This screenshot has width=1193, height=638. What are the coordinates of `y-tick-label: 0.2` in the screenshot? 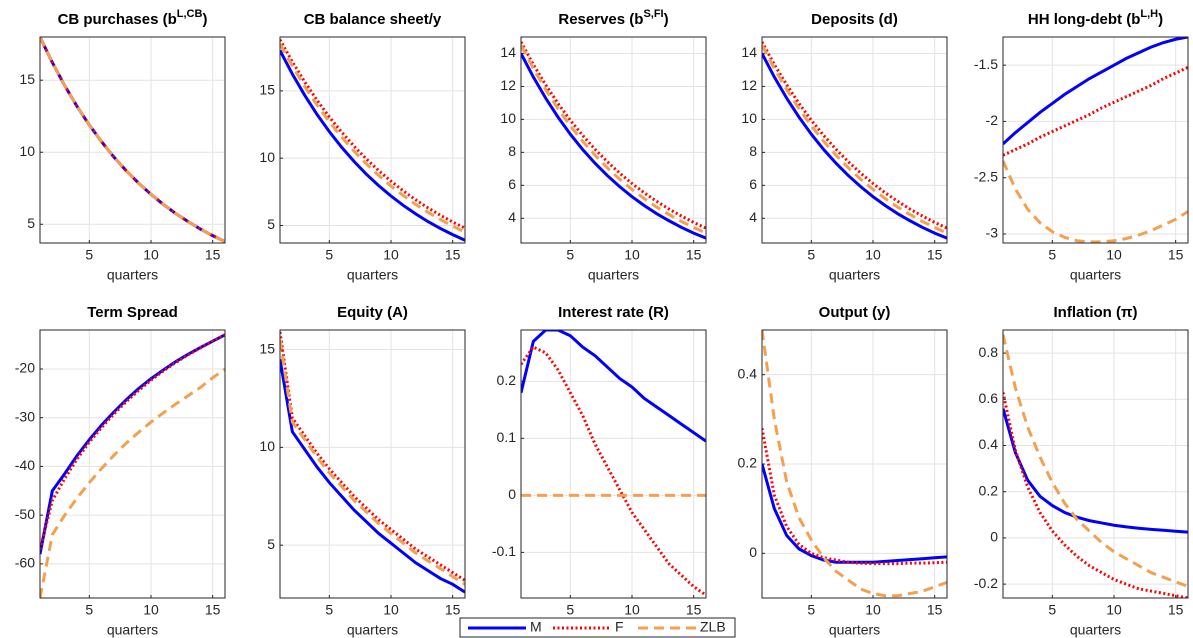 It's located at (507, 380).